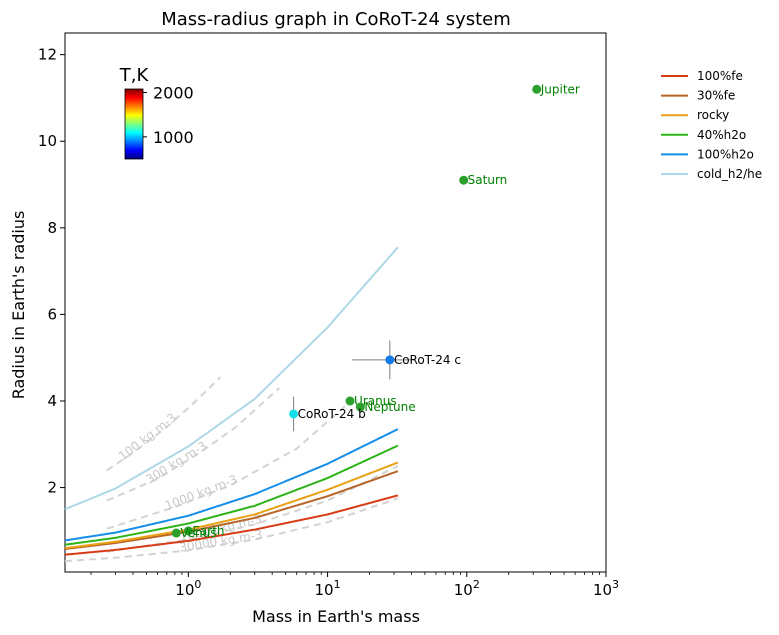  I want to click on planet-label-1: Saturn, so click(488, 180).